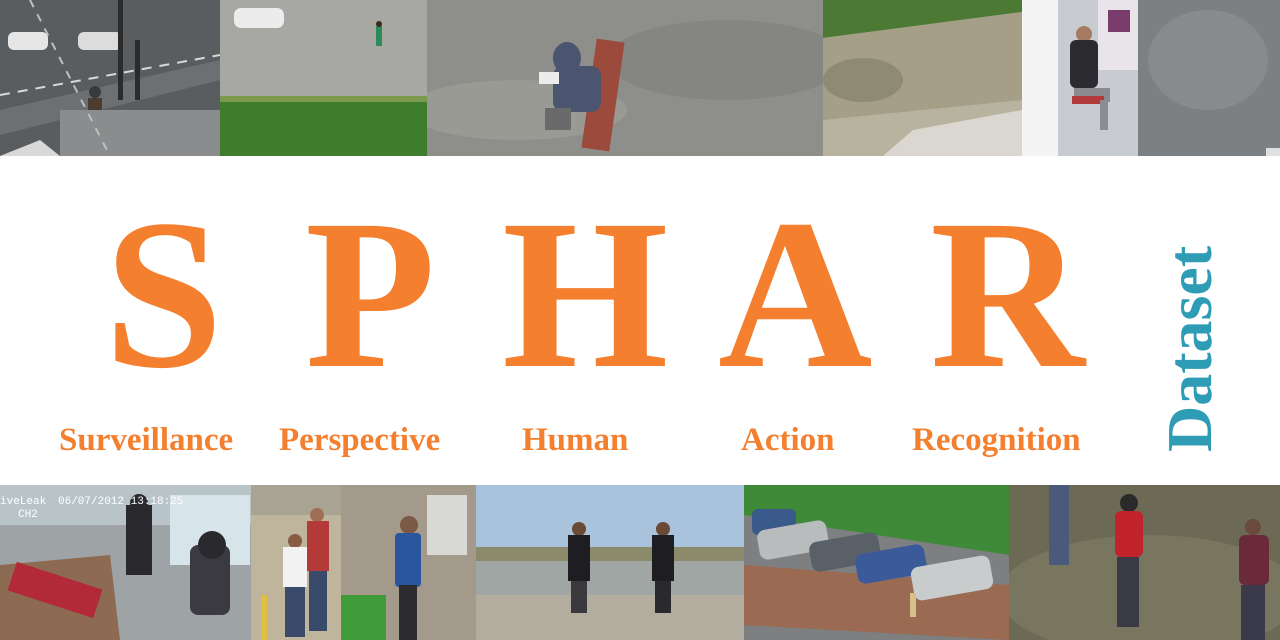 The width and height of the screenshot is (1280, 640). What do you see at coordinates (1144, 562) in the screenshot?
I see `frame-people-on-grass` at bounding box center [1144, 562].